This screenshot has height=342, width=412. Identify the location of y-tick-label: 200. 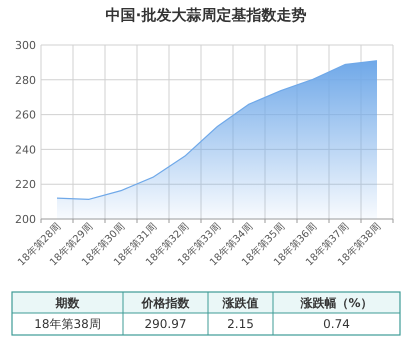
(25, 219).